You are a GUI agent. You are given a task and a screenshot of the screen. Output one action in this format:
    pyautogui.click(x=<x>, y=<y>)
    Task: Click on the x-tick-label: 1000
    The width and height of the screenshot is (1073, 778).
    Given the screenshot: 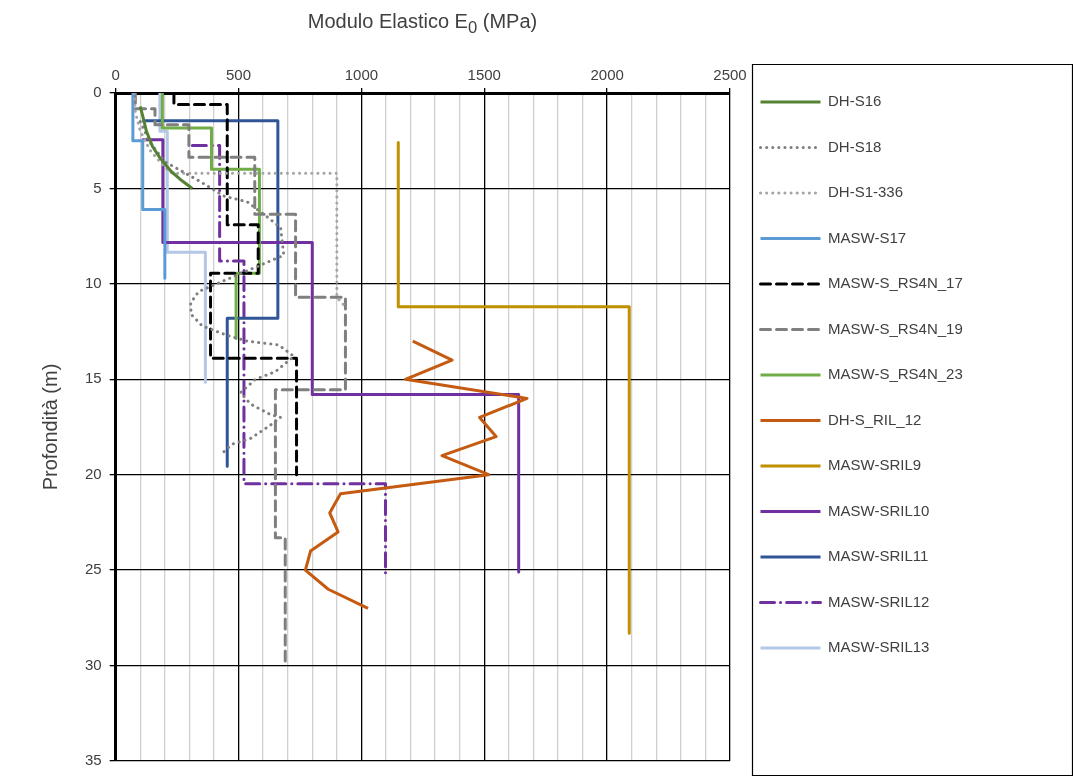 What is the action you would take?
    pyautogui.click(x=361, y=75)
    